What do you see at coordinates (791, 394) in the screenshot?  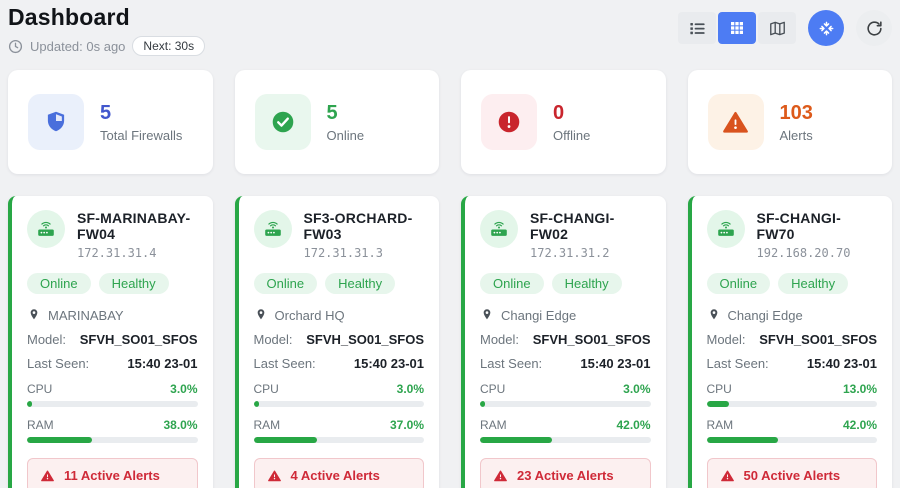 I see `cpu-metric: CPU 13.0%` at bounding box center [791, 394].